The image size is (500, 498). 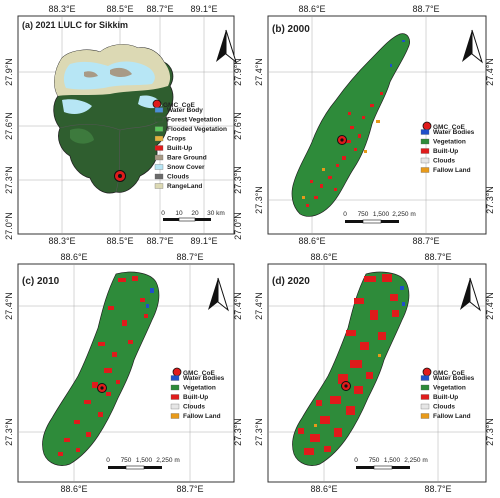 What do you see at coordinates (75, 25) in the screenshot?
I see `panel-title: (a) 2021 LULC for Sikkim` at bounding box center [75, 25].